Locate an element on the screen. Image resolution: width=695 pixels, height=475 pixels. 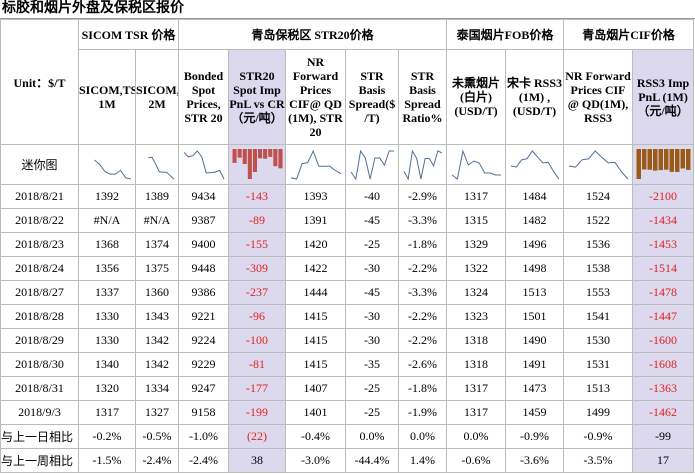
value-cell: -143 is located at coordinates (257, 196).